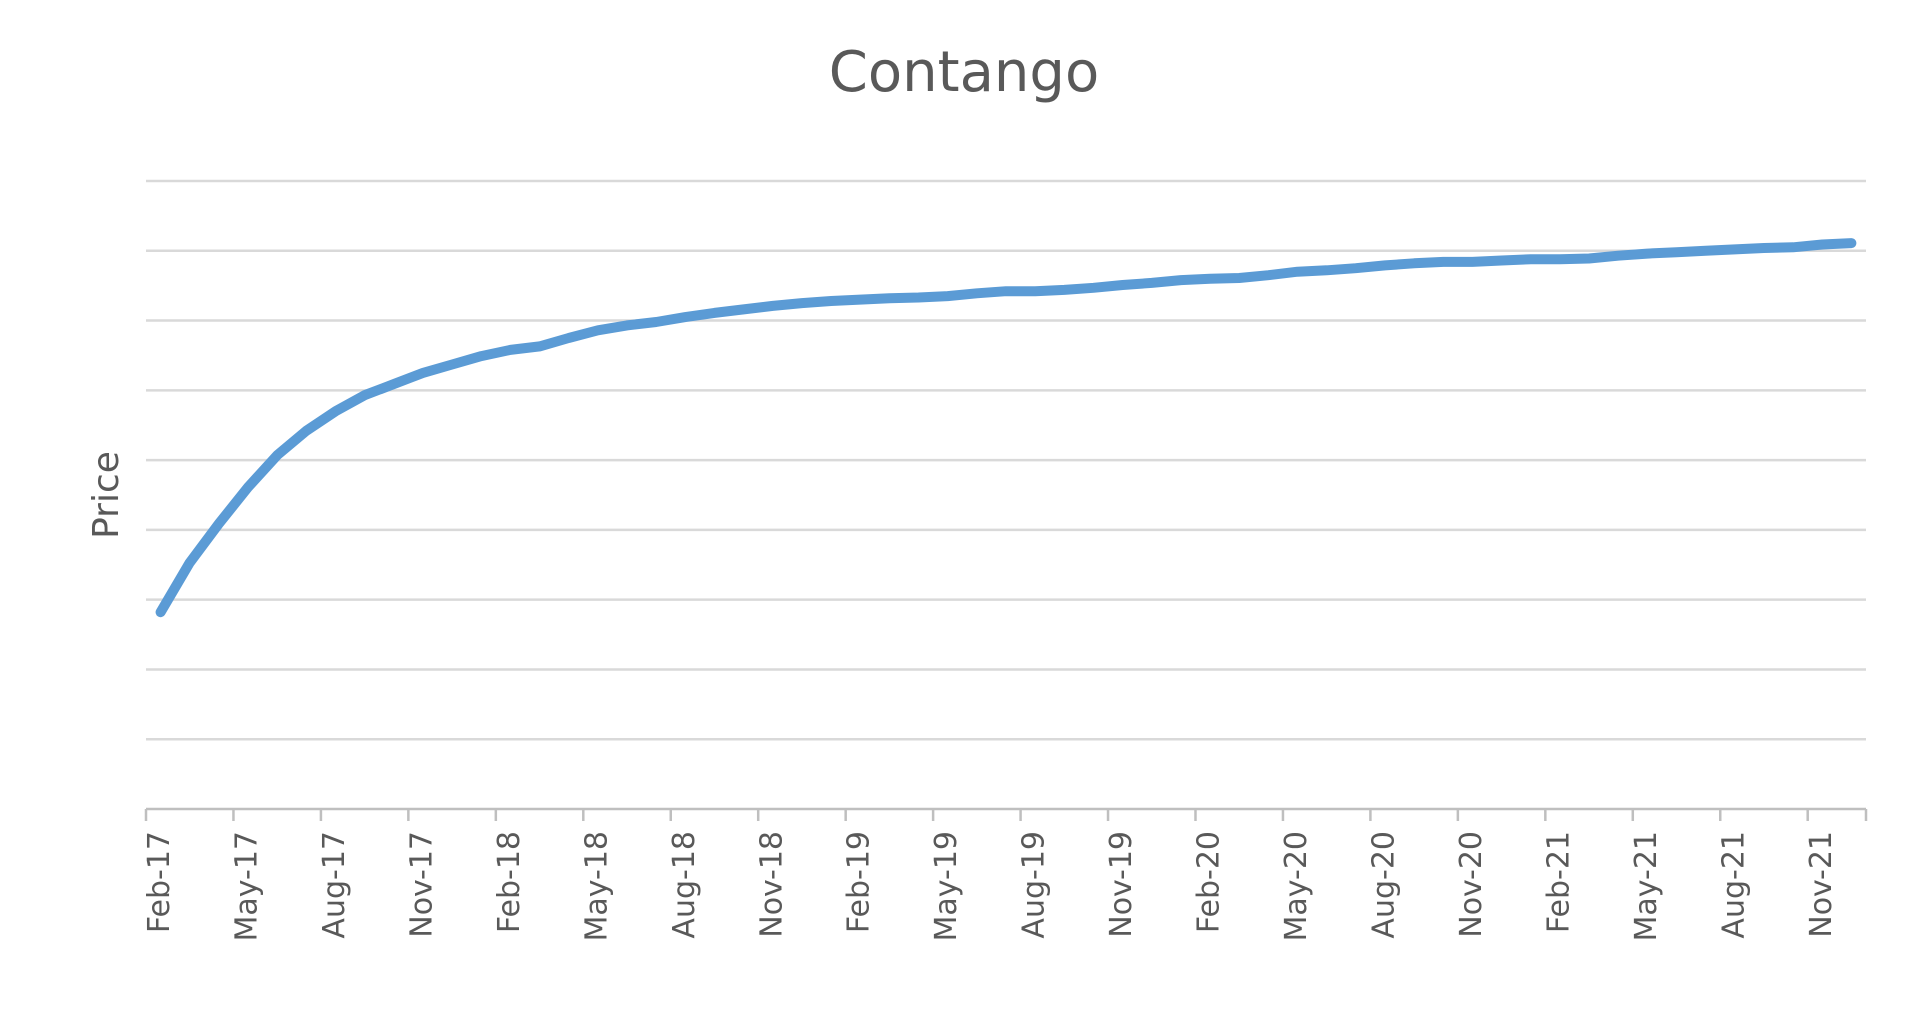  I want to click on x-tick-label: May-17, so click(247, 886).